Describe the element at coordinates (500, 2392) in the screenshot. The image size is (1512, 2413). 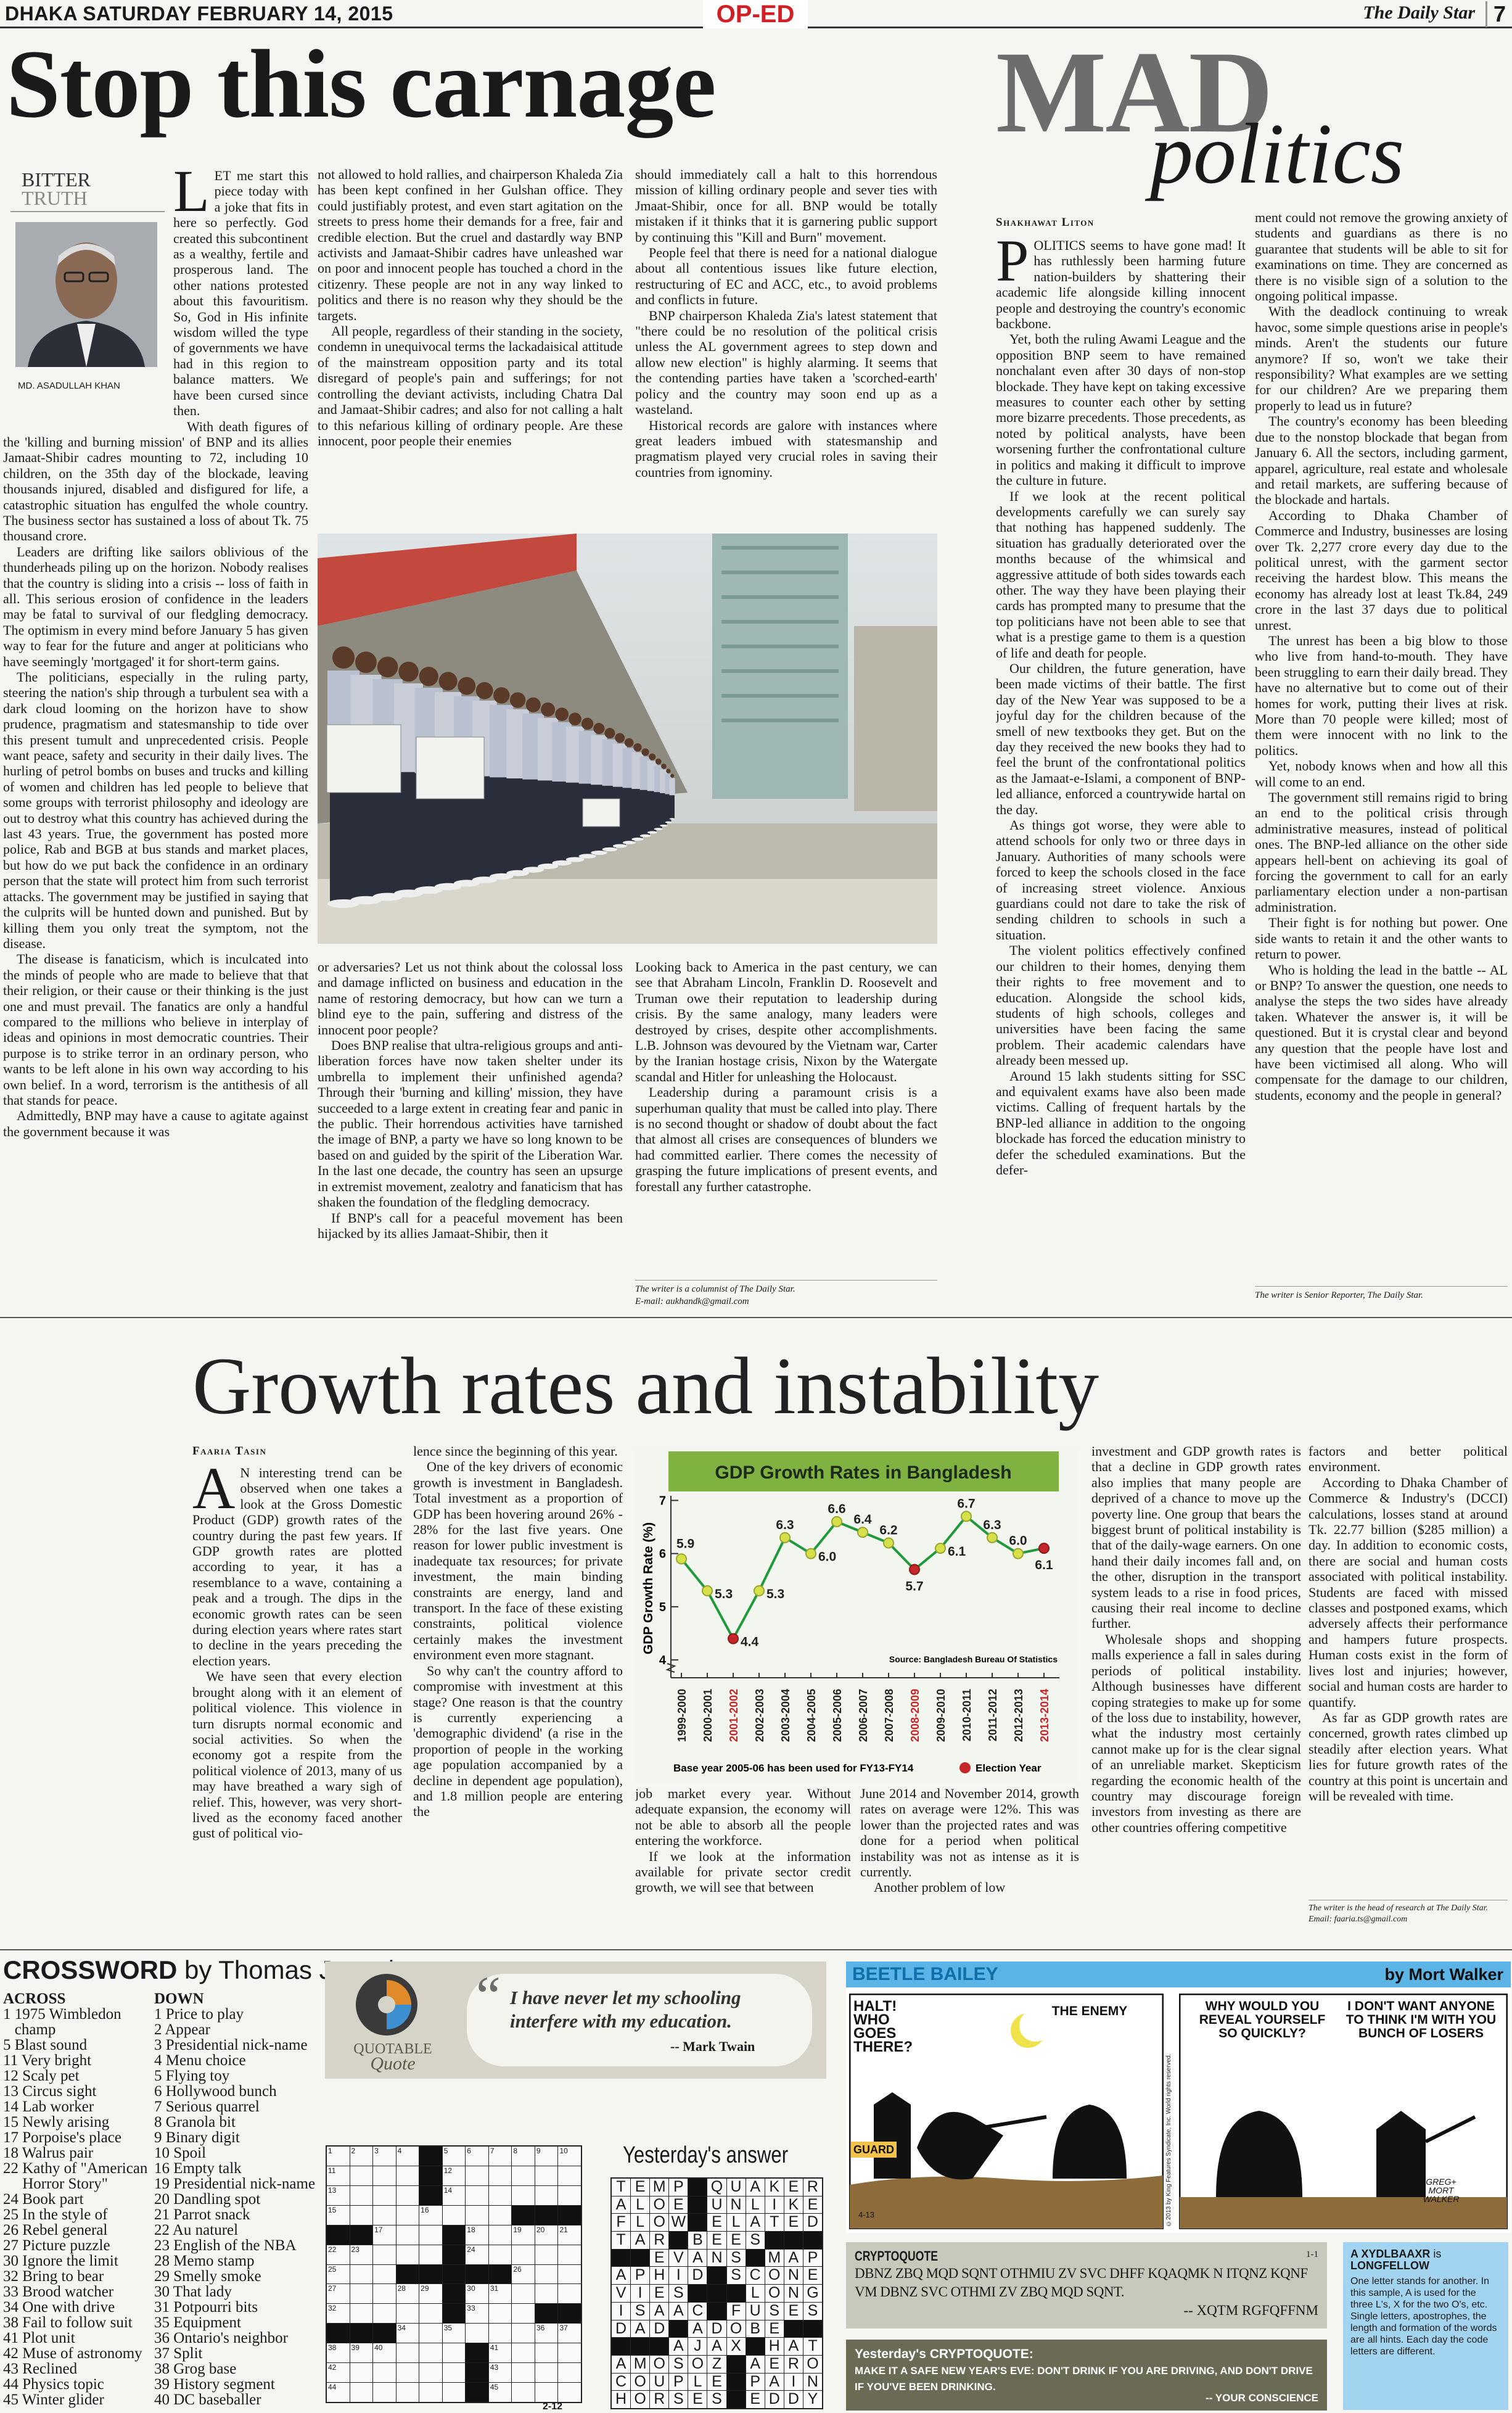
I see `crossword-cell: 45` at that location.